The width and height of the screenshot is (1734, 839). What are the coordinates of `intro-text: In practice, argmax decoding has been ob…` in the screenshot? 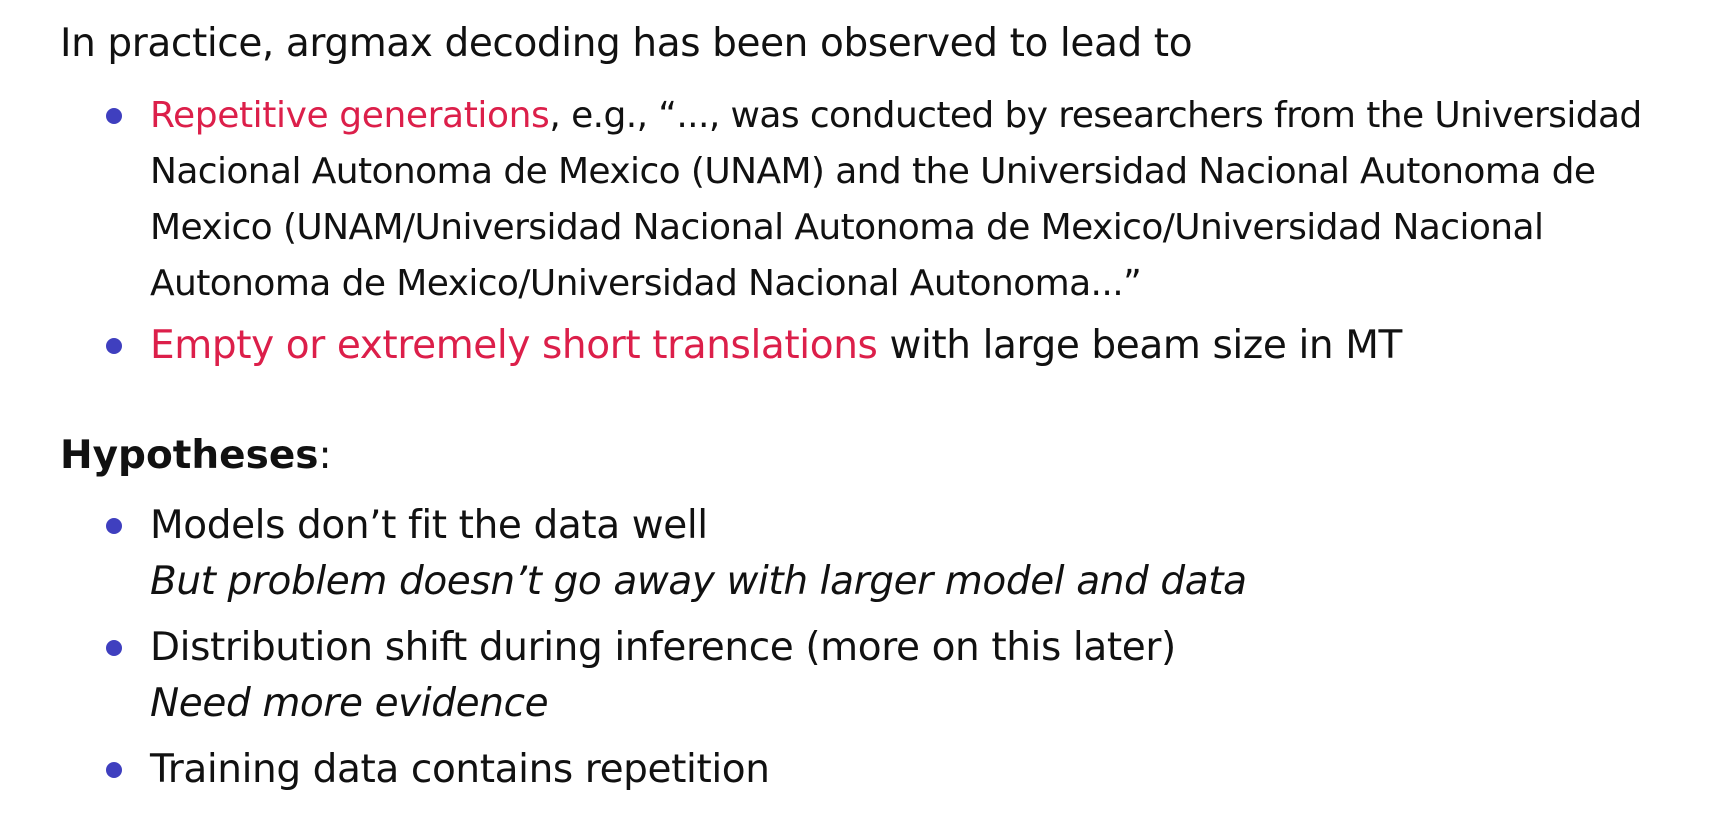 It's located at (626, 43).